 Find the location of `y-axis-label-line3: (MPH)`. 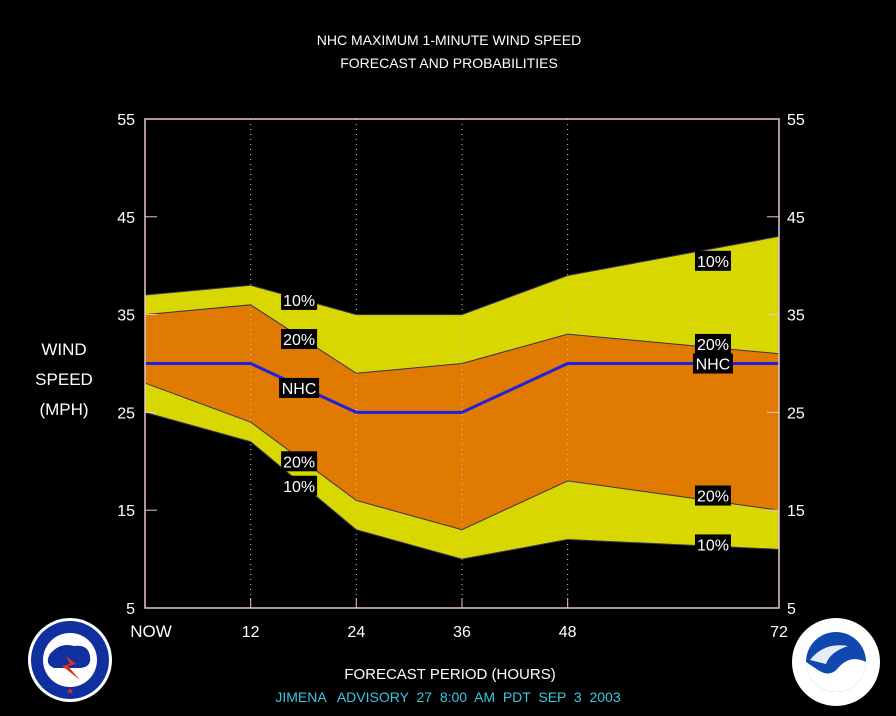

y-axis-label-line3: (MPH) is located at coordinates (63, 409).